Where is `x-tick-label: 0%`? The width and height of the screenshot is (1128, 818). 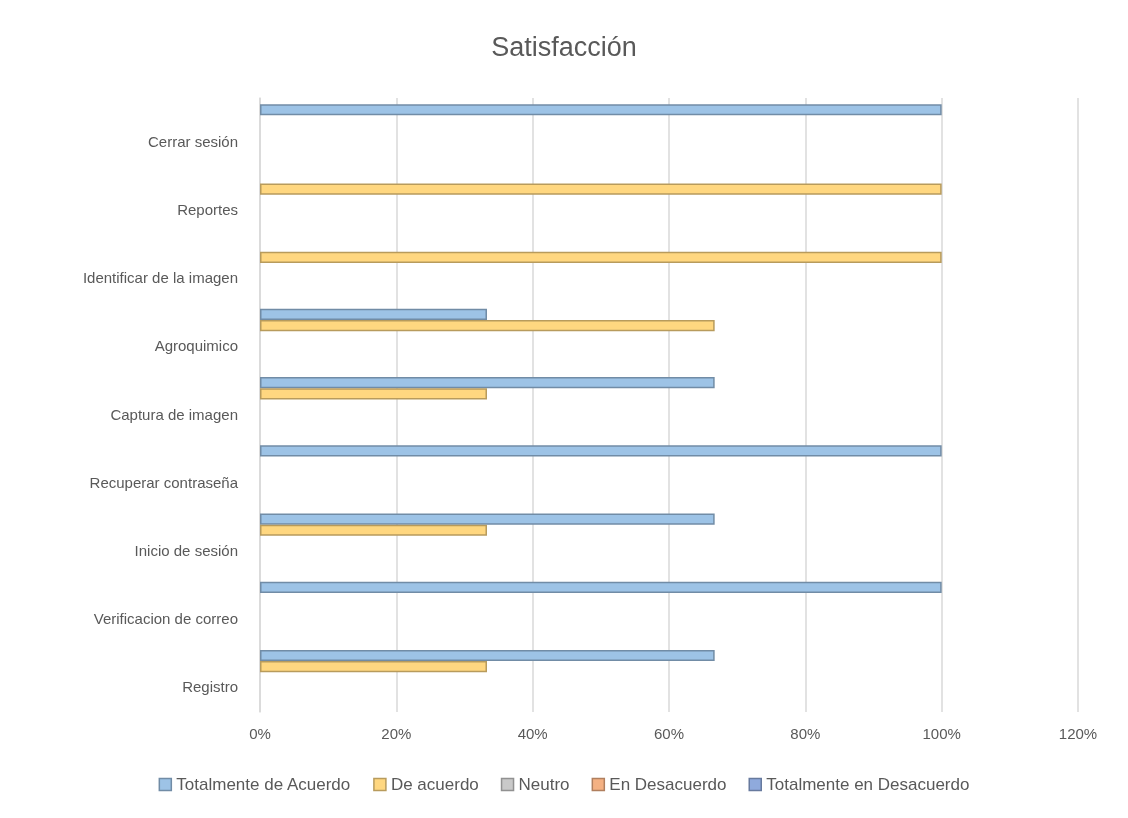
x-tick-label: 0% is located at coordinates (260, 733).